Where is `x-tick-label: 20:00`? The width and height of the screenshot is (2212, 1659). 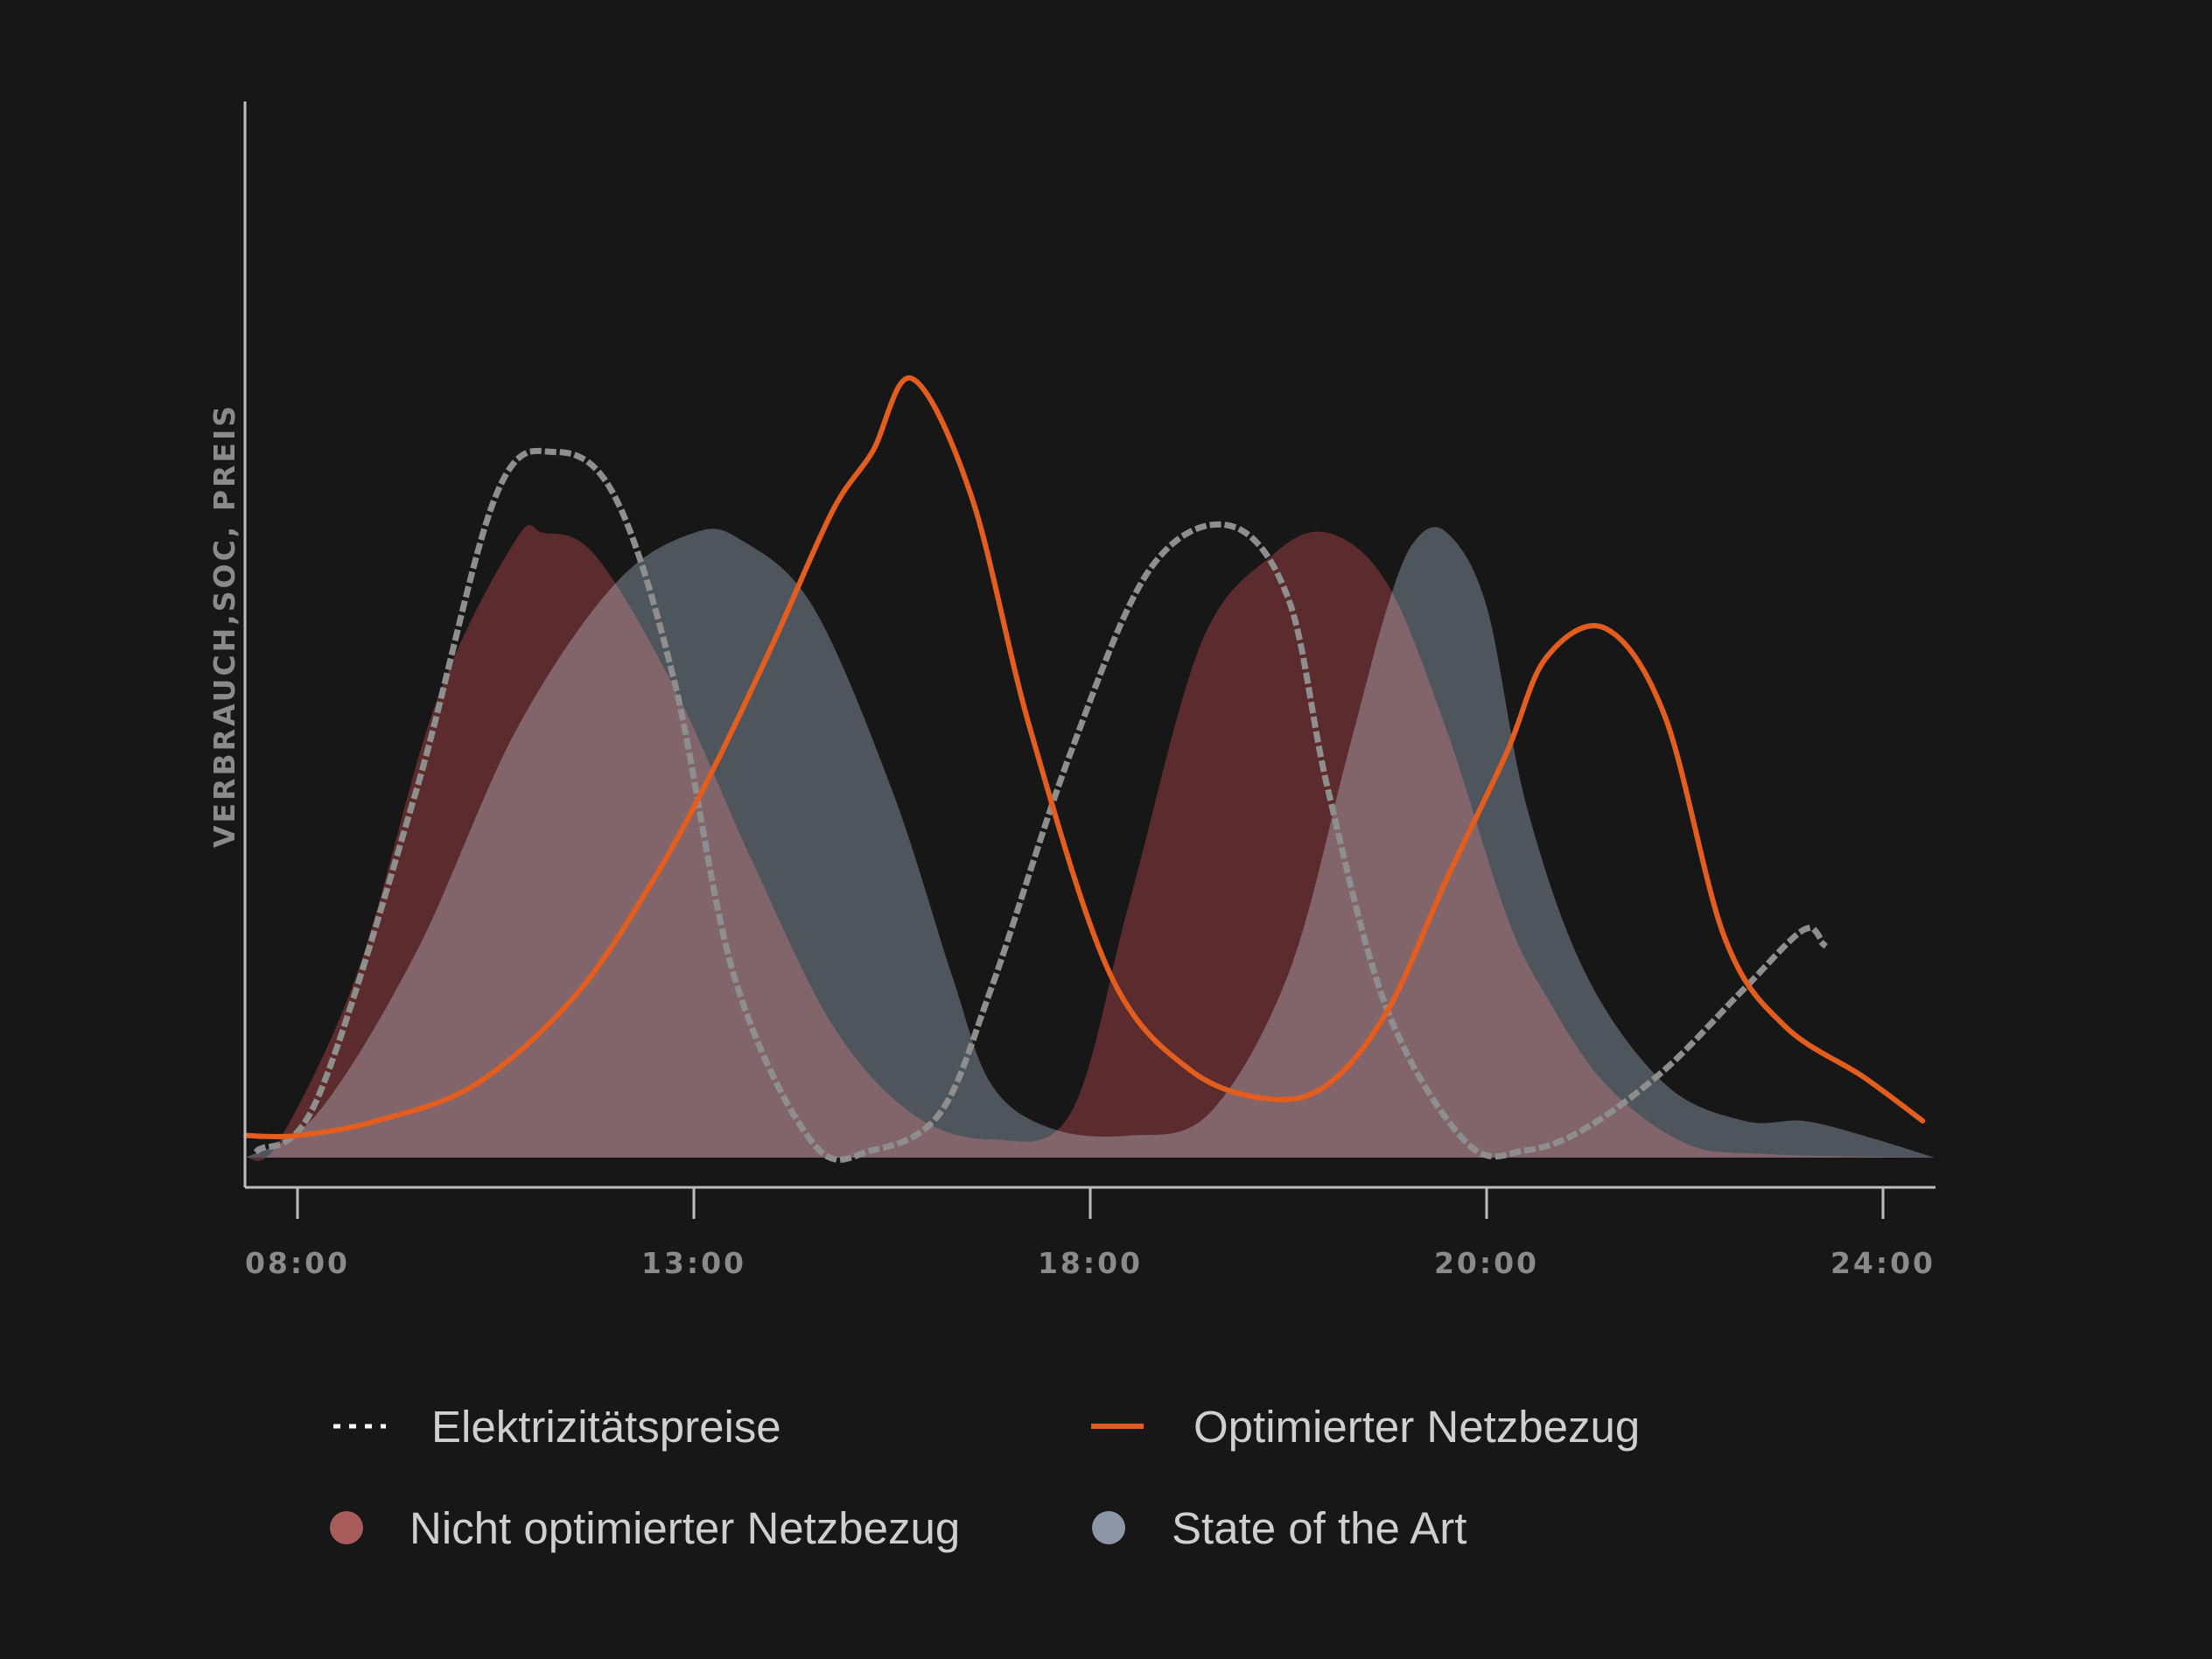 x-tick-label: 20:00 is located at coordinates (1486, 1263).